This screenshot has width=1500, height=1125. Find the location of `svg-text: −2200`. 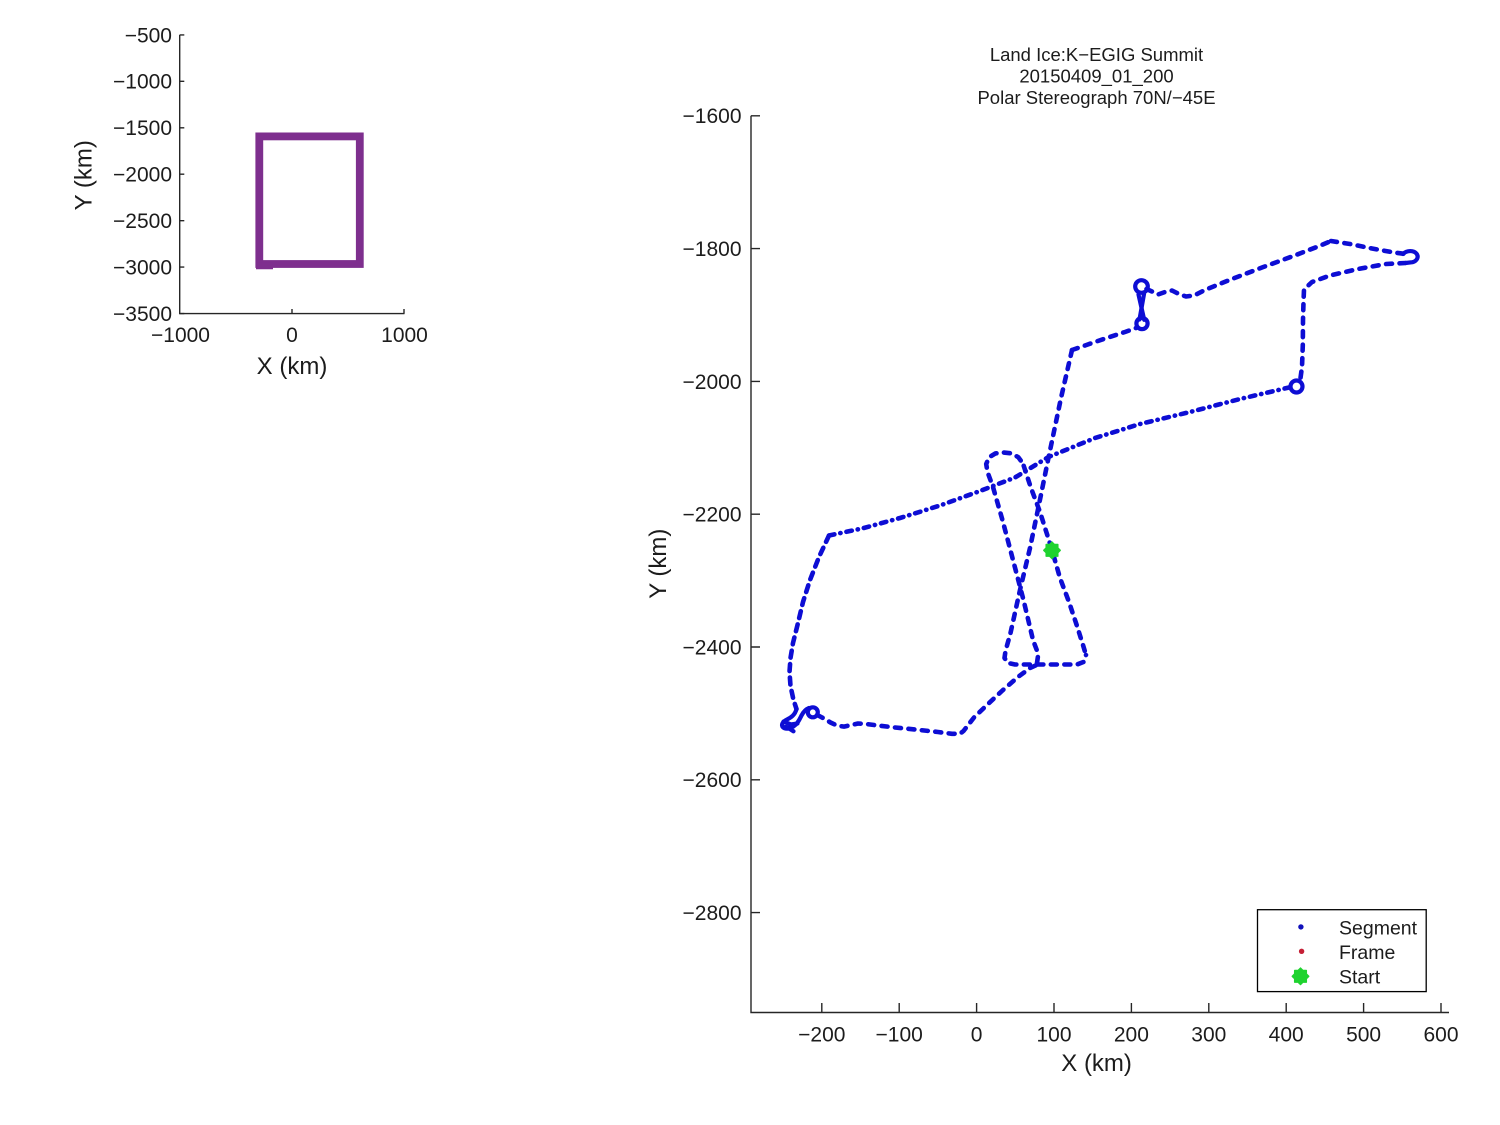

svg-text: −2200 is located at coordinates (712, 515).